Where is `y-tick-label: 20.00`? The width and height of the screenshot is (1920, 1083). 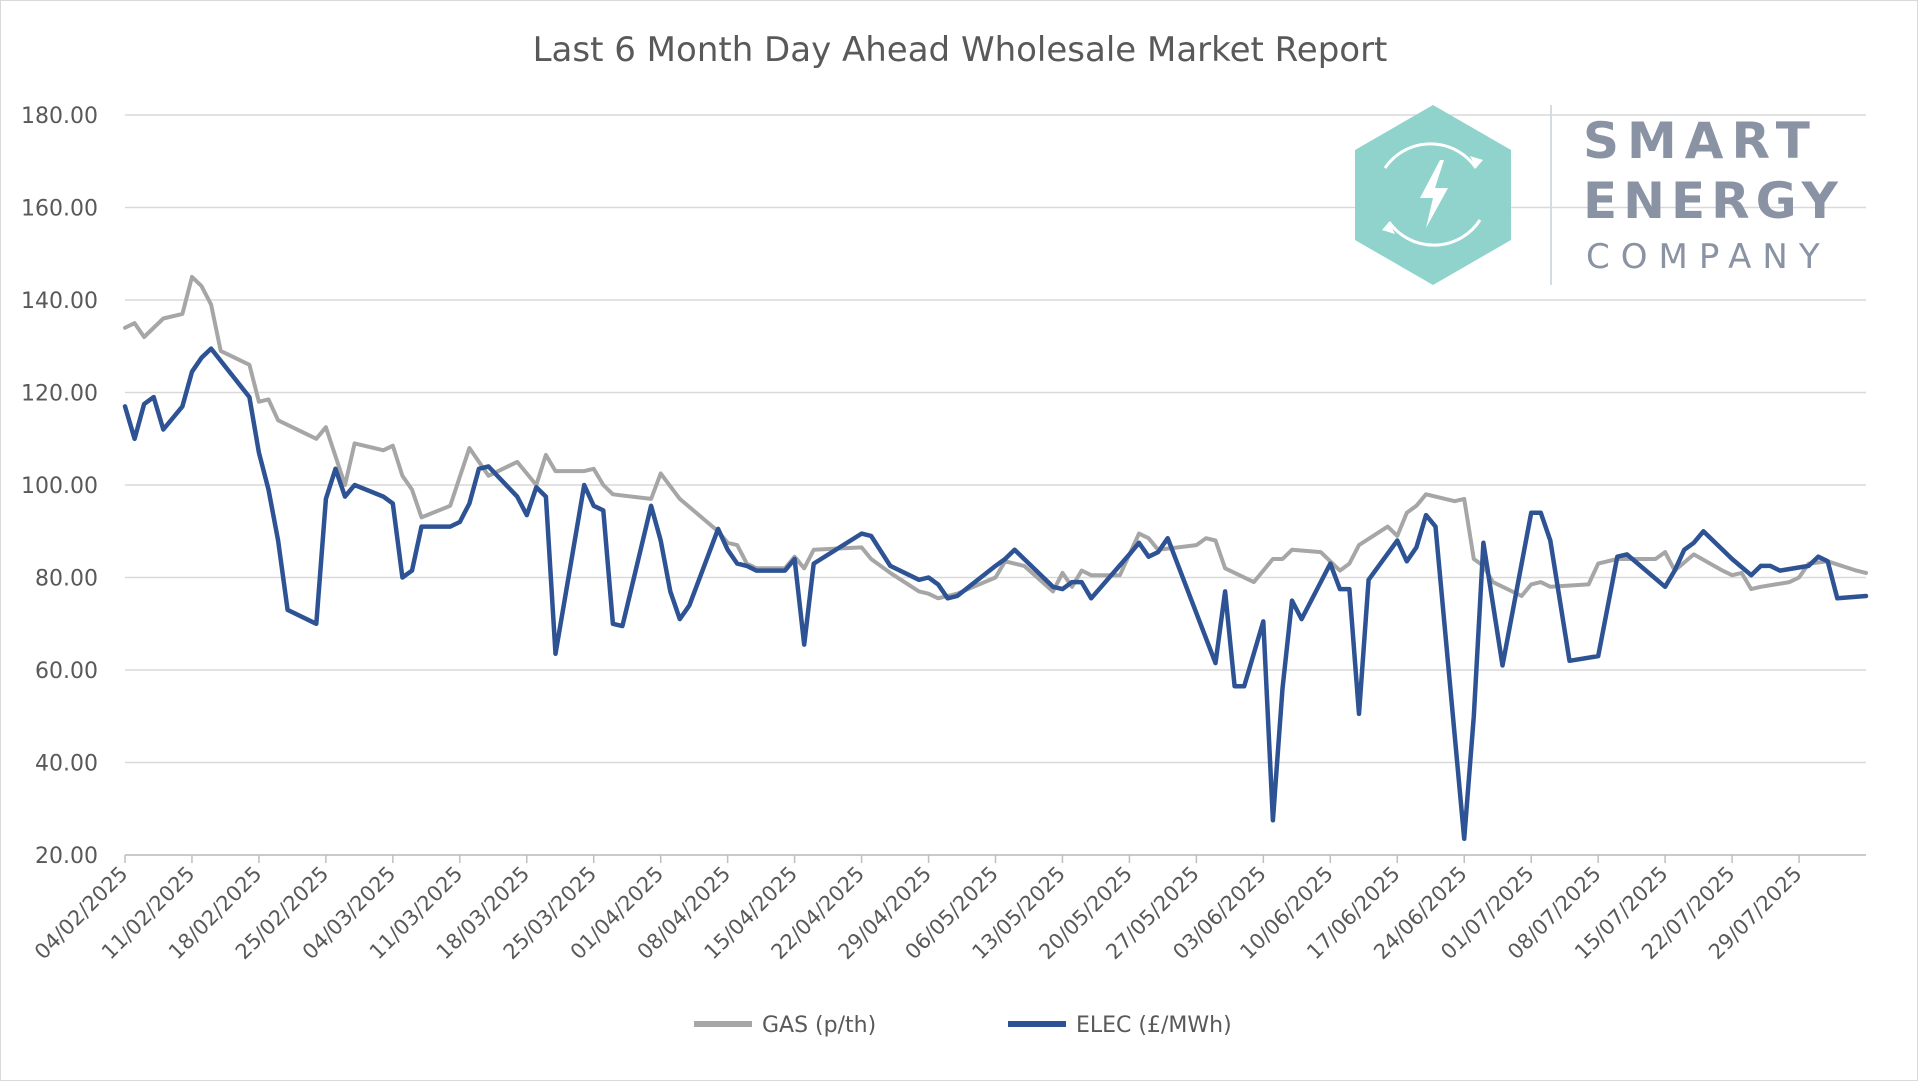 y-tick-label: 20.00 is located at coordinates (66, 856).